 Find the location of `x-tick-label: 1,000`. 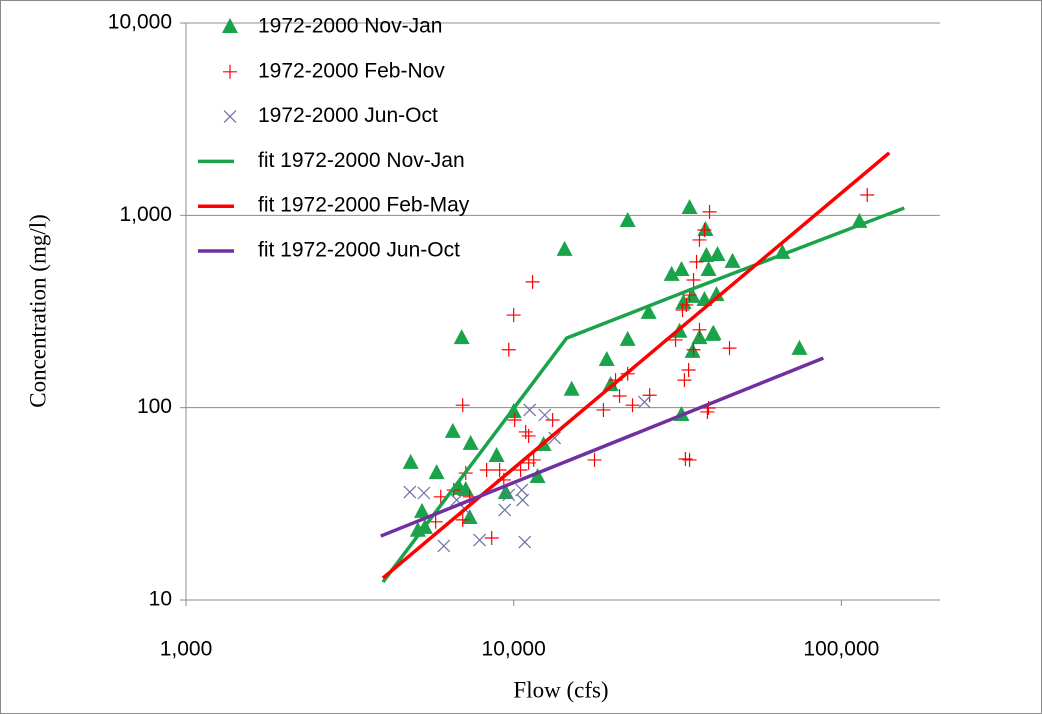

x-tick-label: 1,000 is located at coordinates (186, 649).